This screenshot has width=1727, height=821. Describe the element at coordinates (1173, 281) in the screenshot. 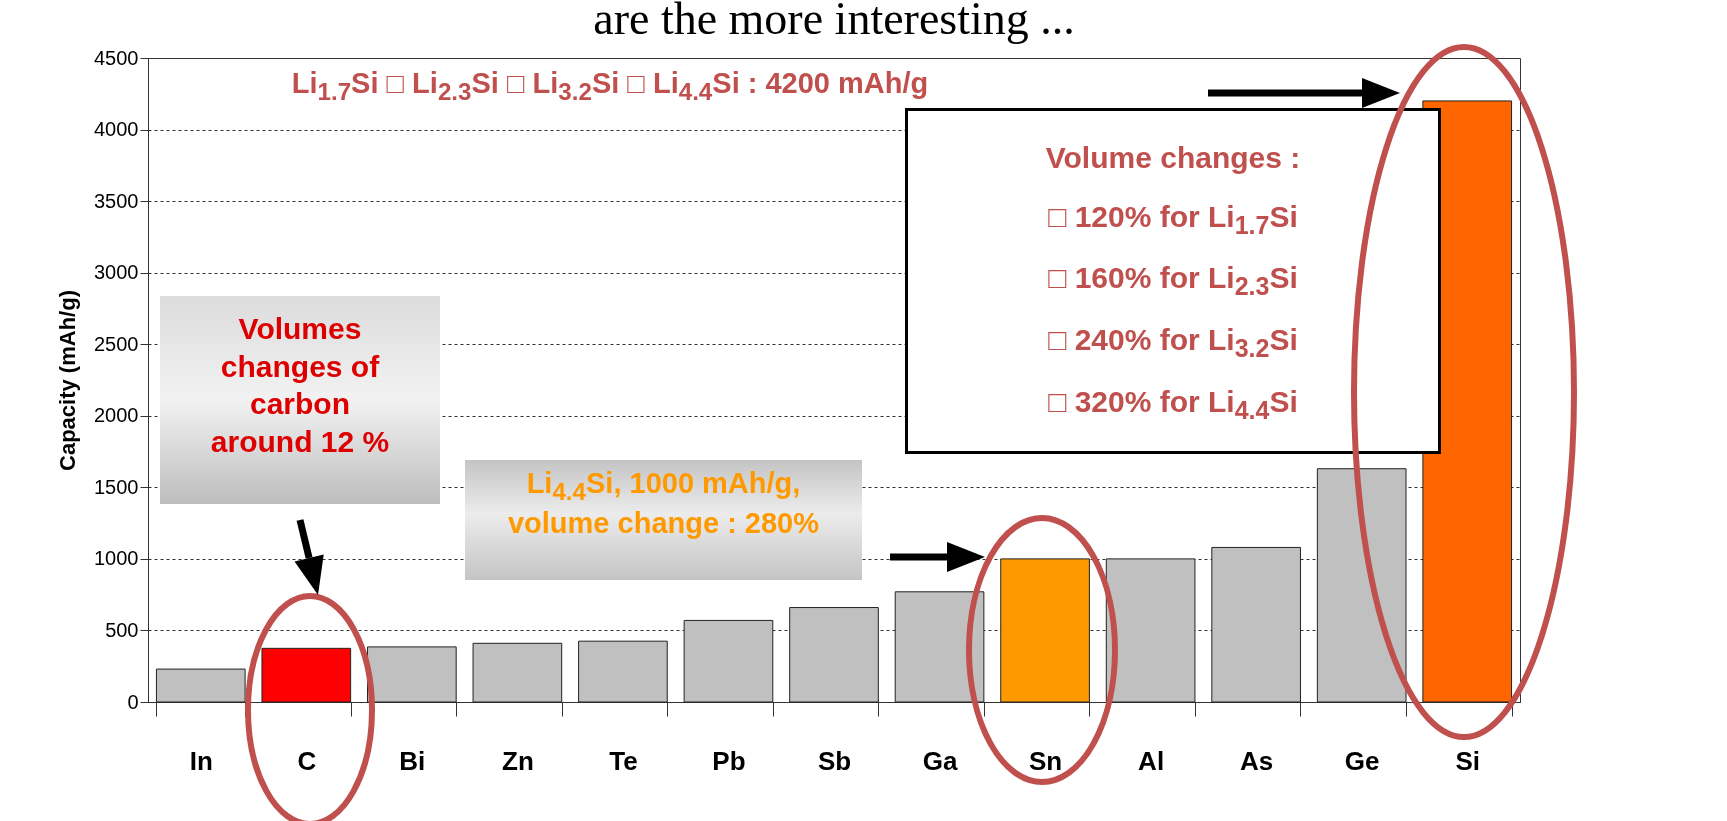

I see `text-box: Volume changes : □ 120% for Li$_{1.7}$Si □ 160% for Li$_{2.3}$Si □ 240% for Li$_{3.2}$Si □ 320% for Li$_{4.4}$Si` at that location.